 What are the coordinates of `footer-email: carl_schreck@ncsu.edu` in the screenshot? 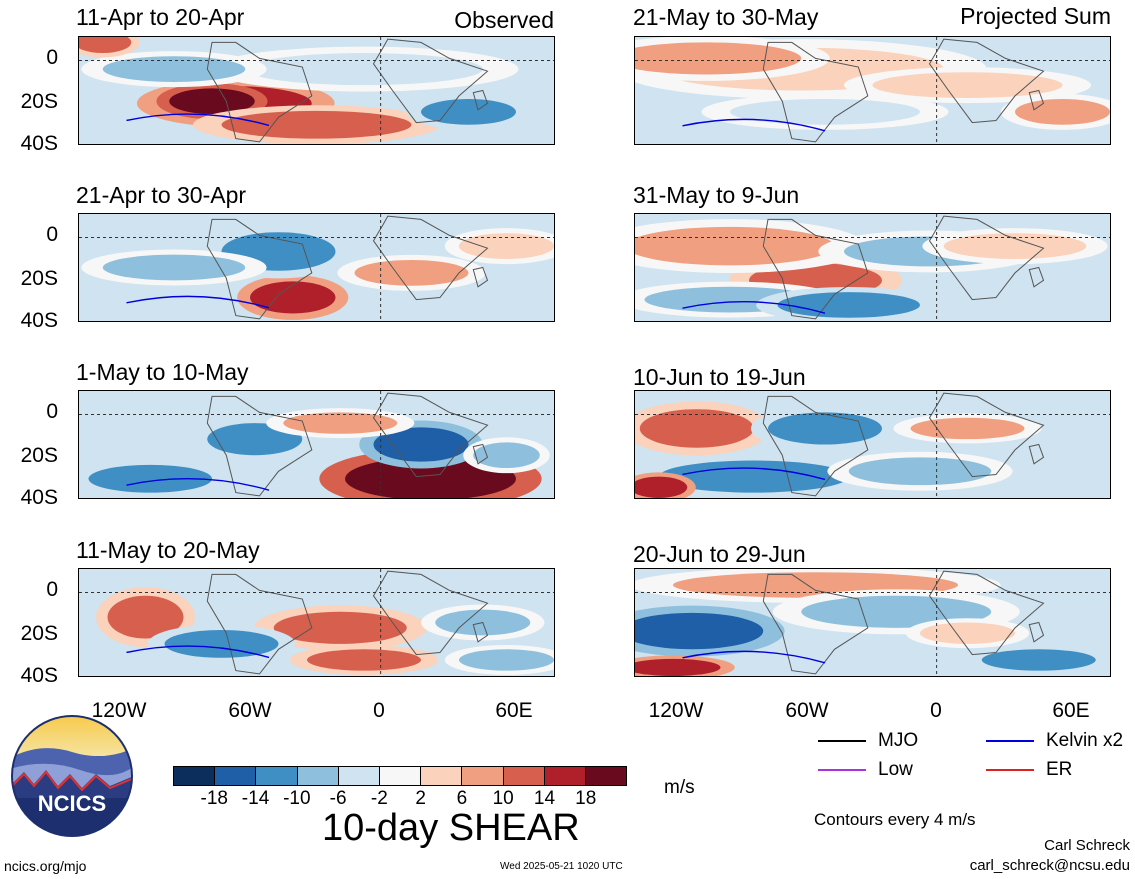 It's located at (1049, 865).